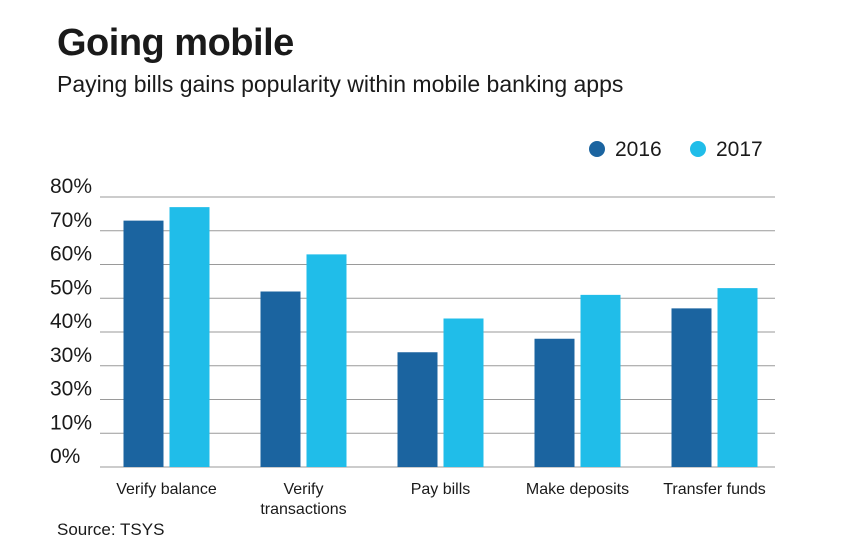 Image resolution: width=844 pixels, height=550 pixels. I want to click on y-tick-label: 40%, so click(71, 321).